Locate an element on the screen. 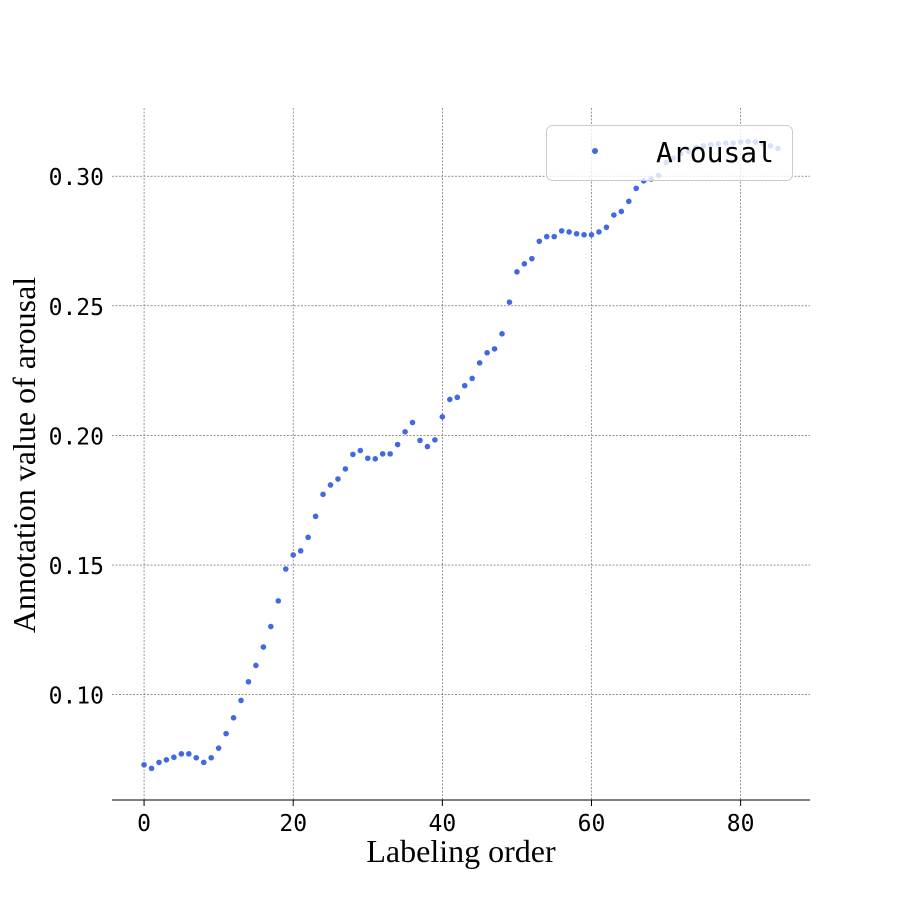 This screenshot has width=900, height=900. y-tick-label: 0.30 is located at coordinates (76, 178).